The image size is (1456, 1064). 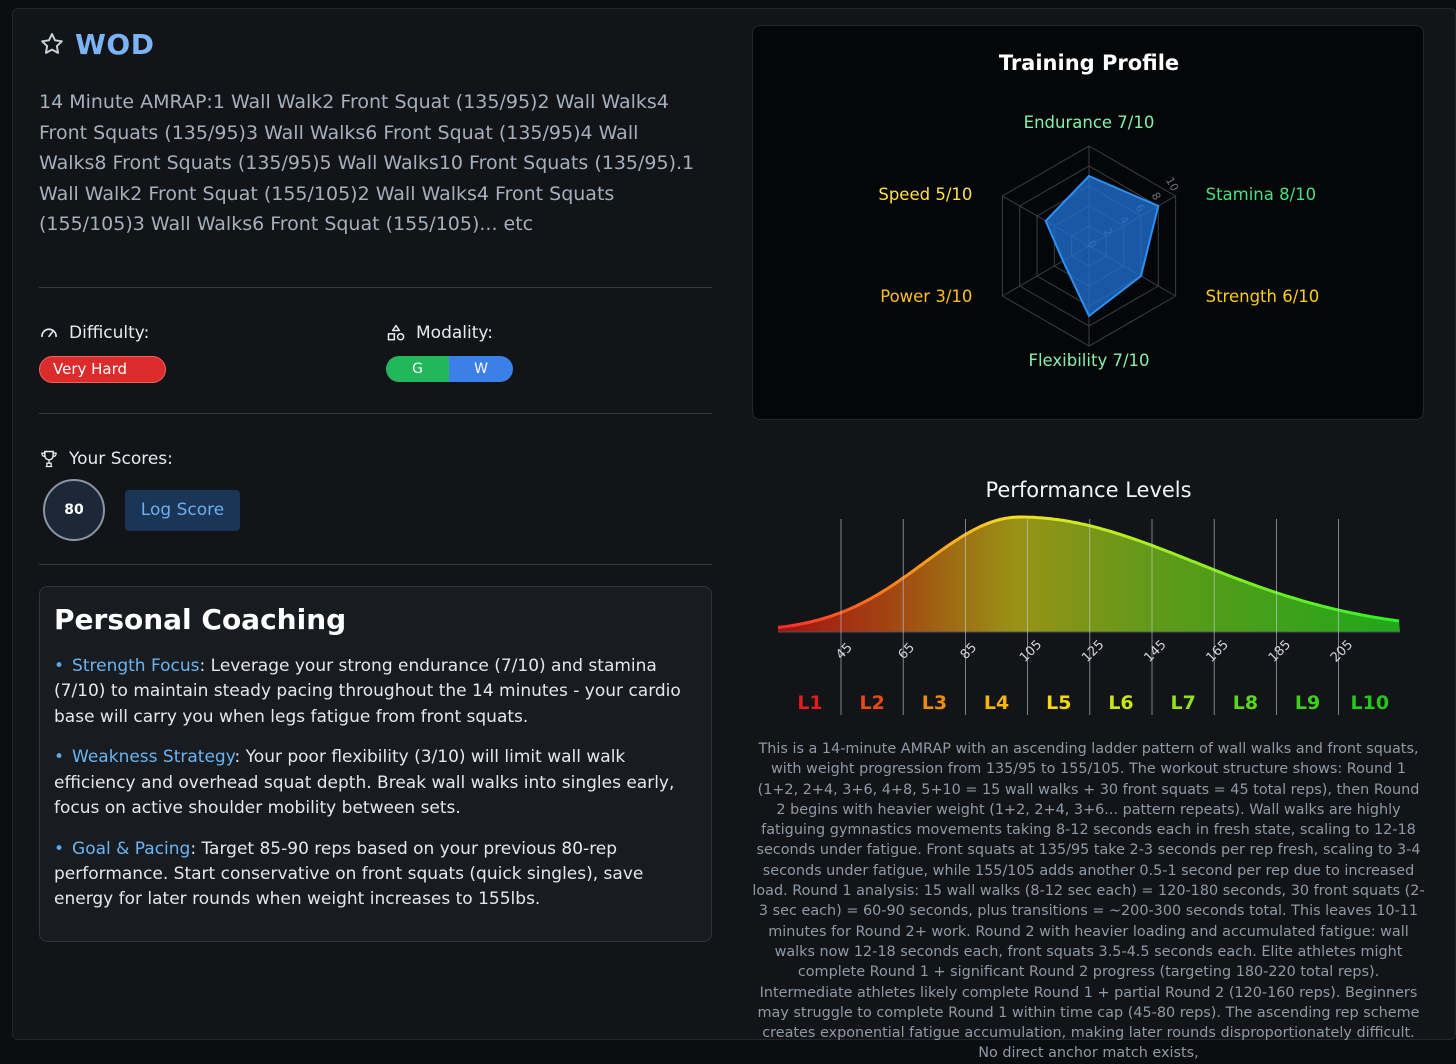 What do you see at coordinates (200, 619) in the screenshot?
I see `coaching-title: Personal Coaching` at bounding box center [200, 619].